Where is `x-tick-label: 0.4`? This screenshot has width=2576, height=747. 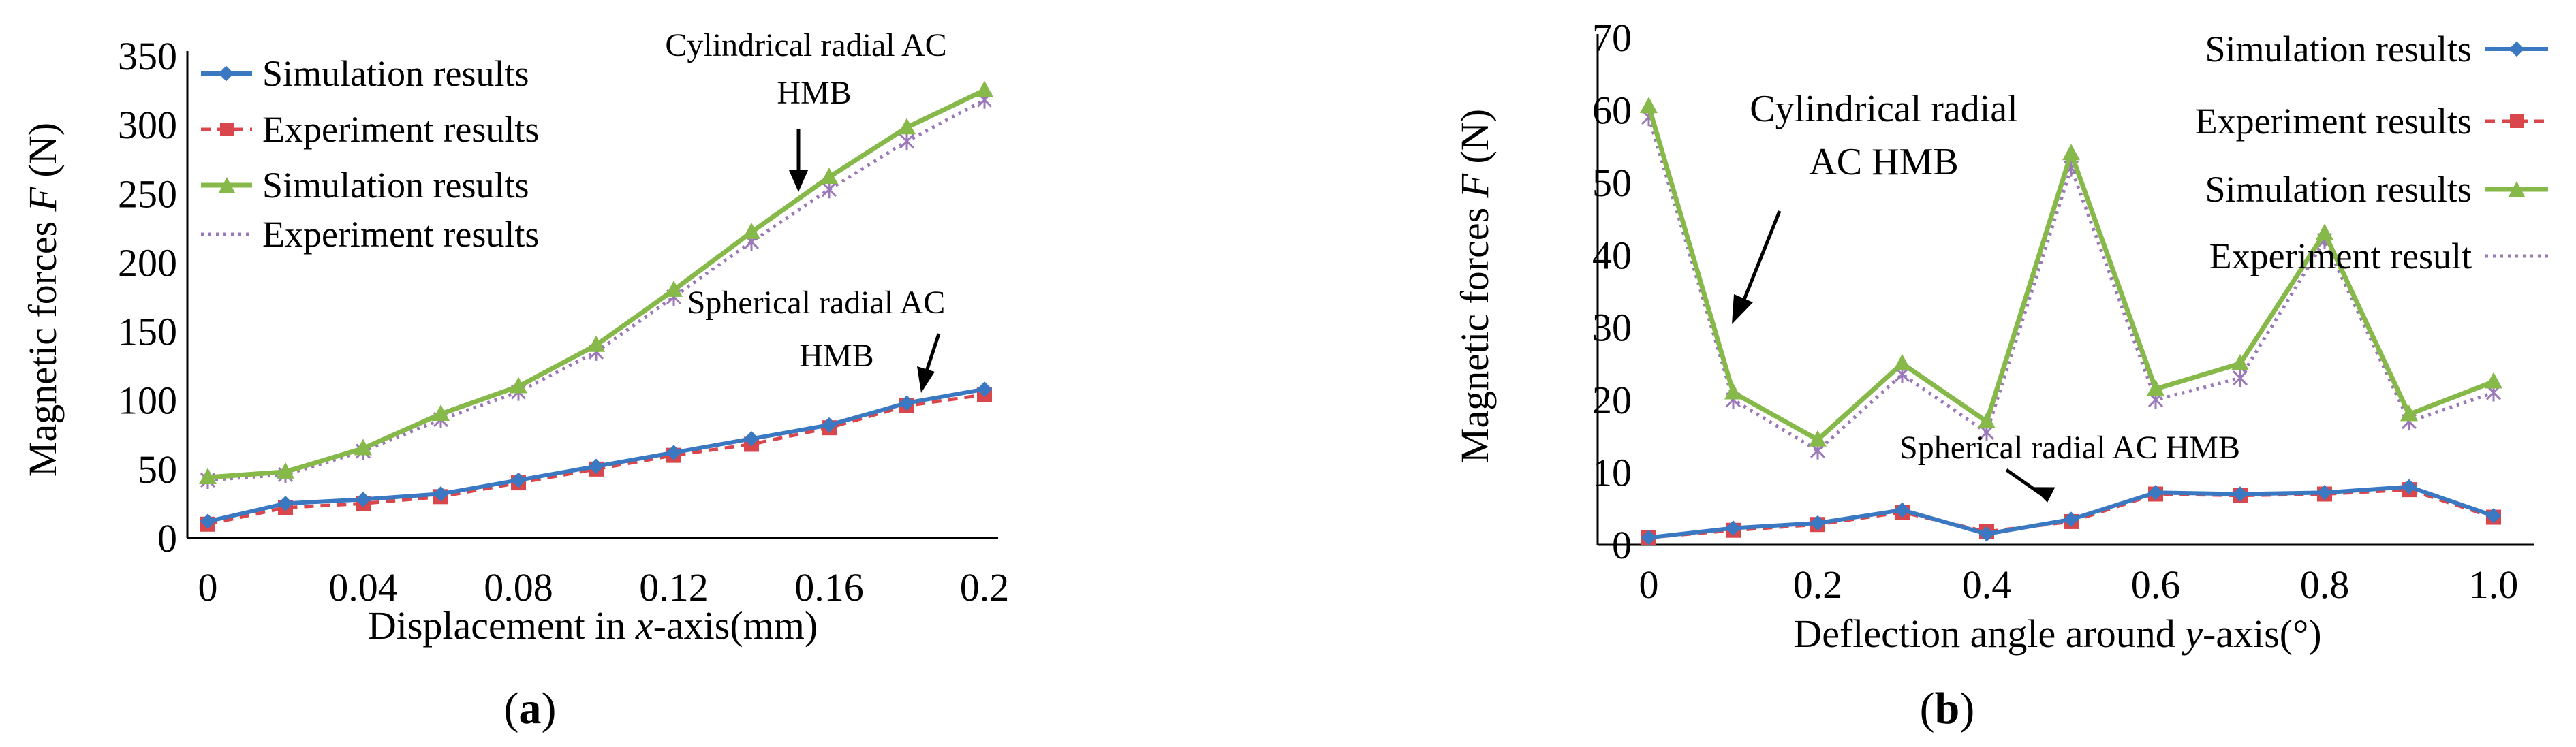 x-tick-label: 0.4 is located at coordinates (1987, 584).